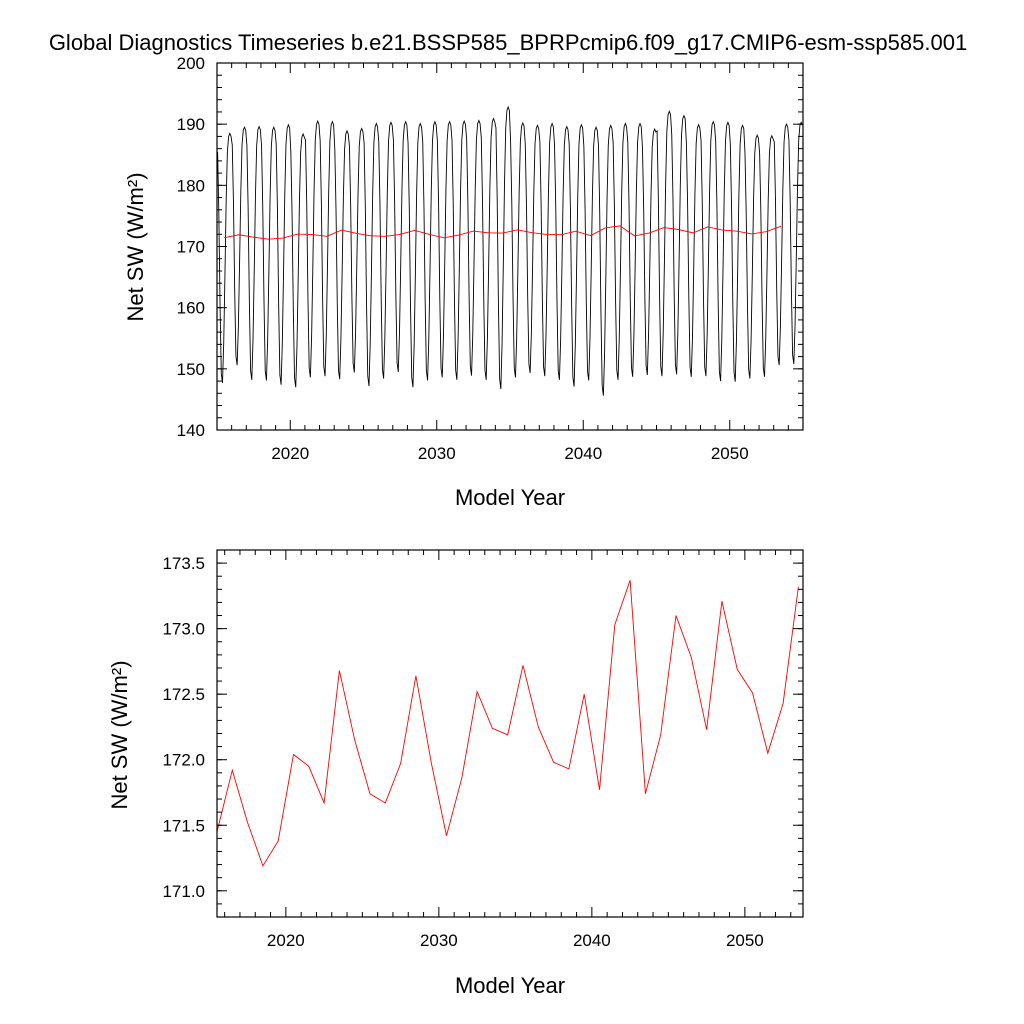 The height and width of the screenshot is (1024, 1024). I want to click on y-tick-label: 172.0, so click(183, 760).